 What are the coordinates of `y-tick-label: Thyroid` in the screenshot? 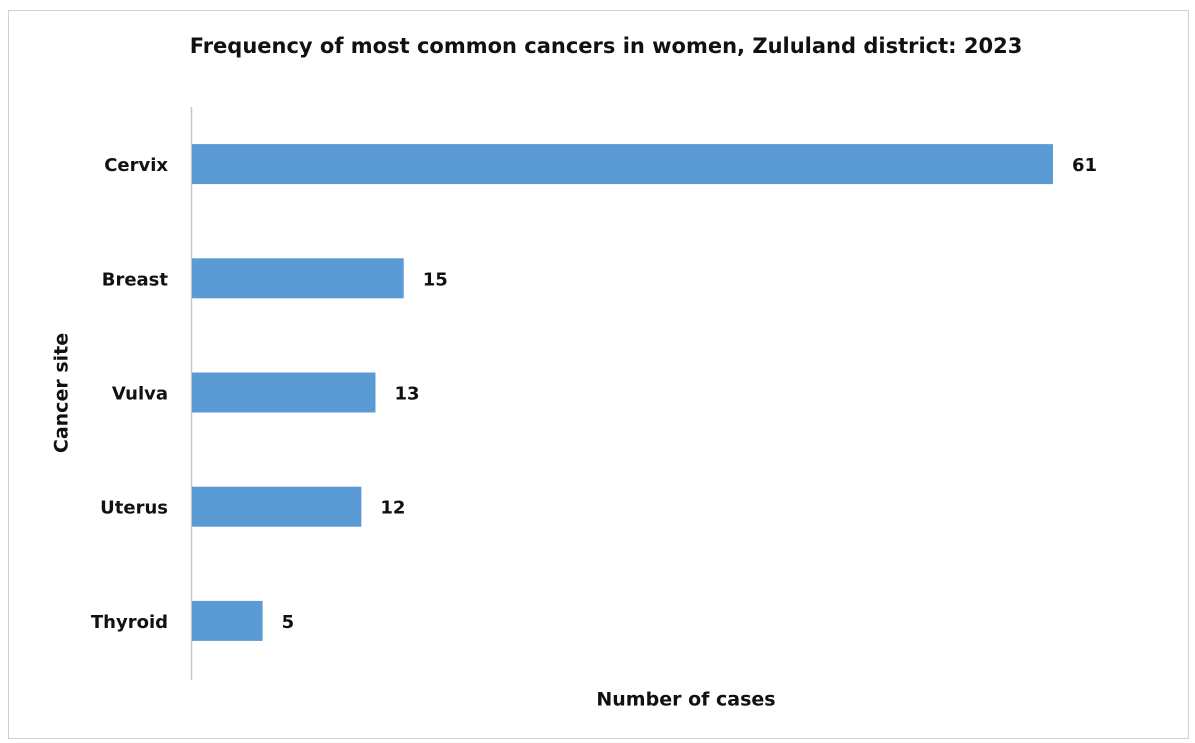 It's located at (129, 622).